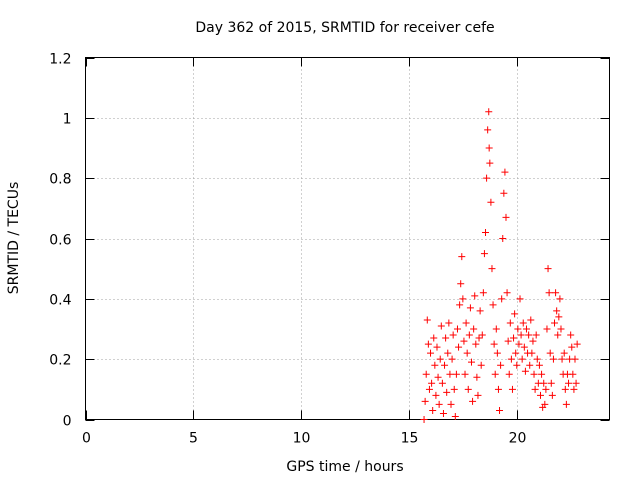  I want to click on y-tick-label: 0.8, so click(60, 180).